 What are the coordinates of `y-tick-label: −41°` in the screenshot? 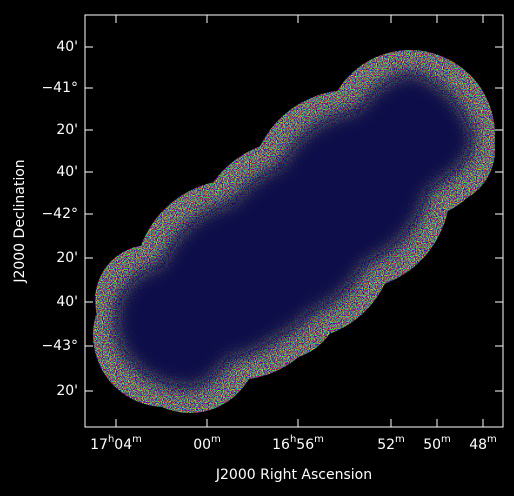 It's located at (59, 88).